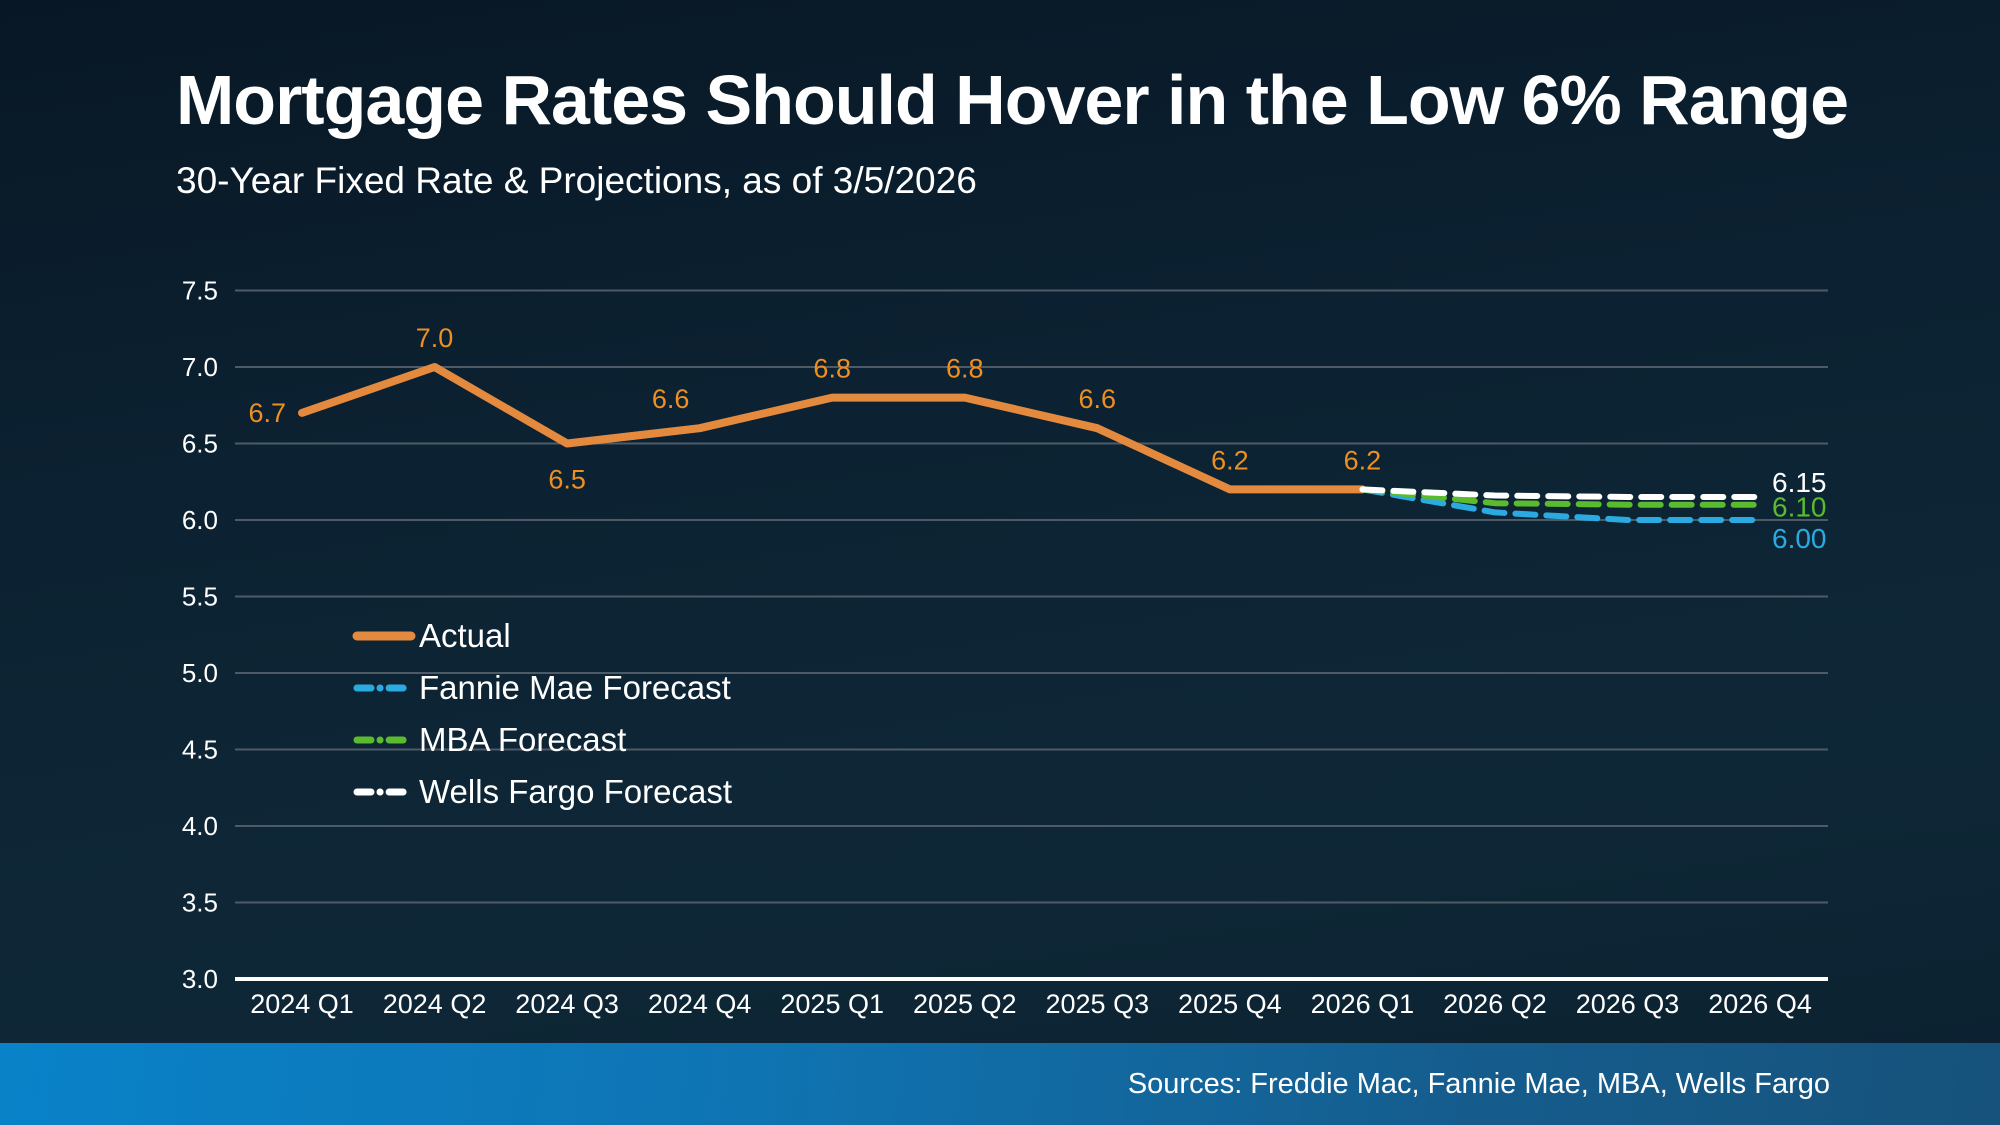 The image size is (2000, 1125). I want to click on legend-swatch-fannie-mae-forecast, so click(384, 688).